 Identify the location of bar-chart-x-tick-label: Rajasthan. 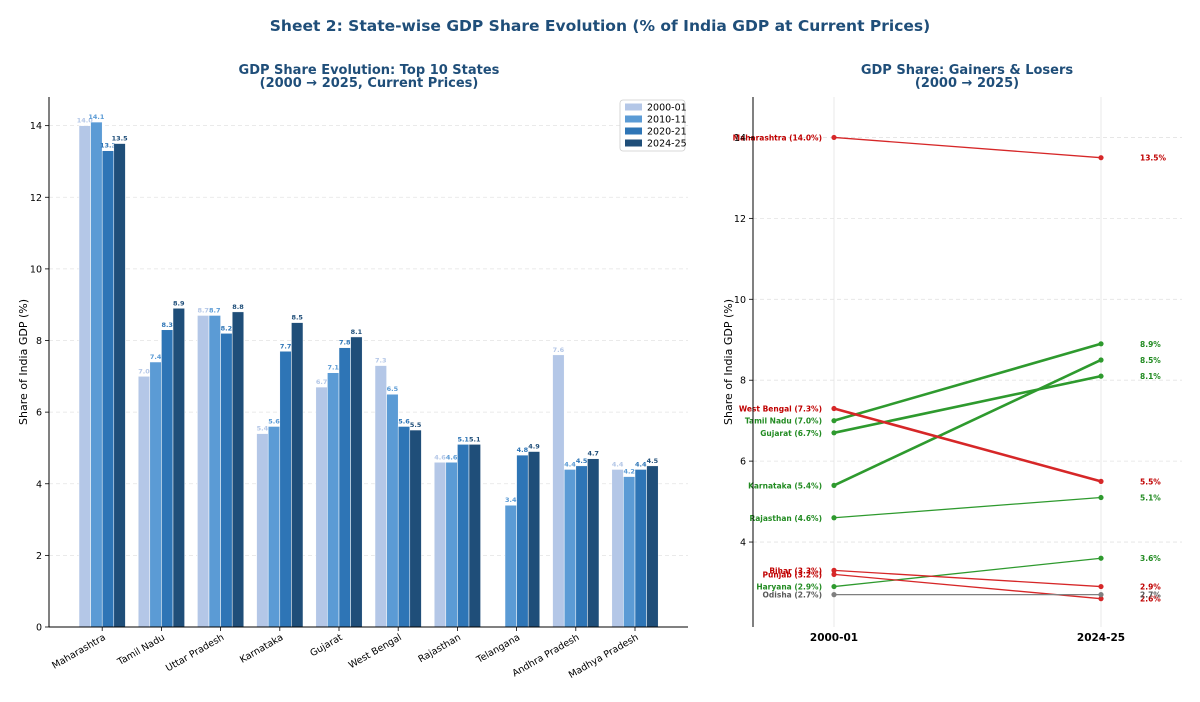
(440, 648).